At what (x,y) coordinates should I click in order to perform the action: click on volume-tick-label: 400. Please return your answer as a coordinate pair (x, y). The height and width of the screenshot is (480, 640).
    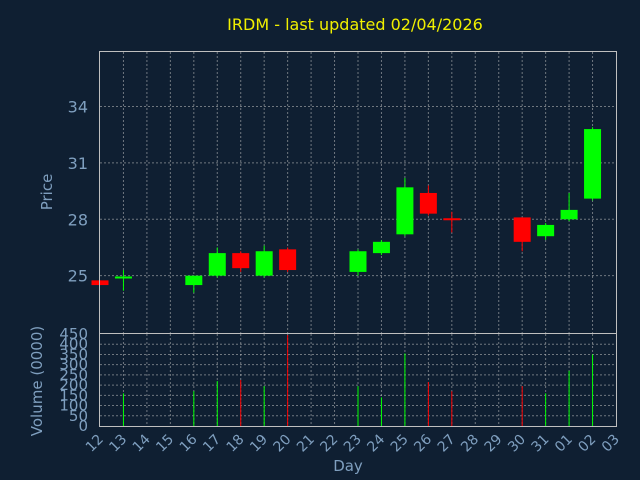
    Looking at the image, I should click on (73, 344).